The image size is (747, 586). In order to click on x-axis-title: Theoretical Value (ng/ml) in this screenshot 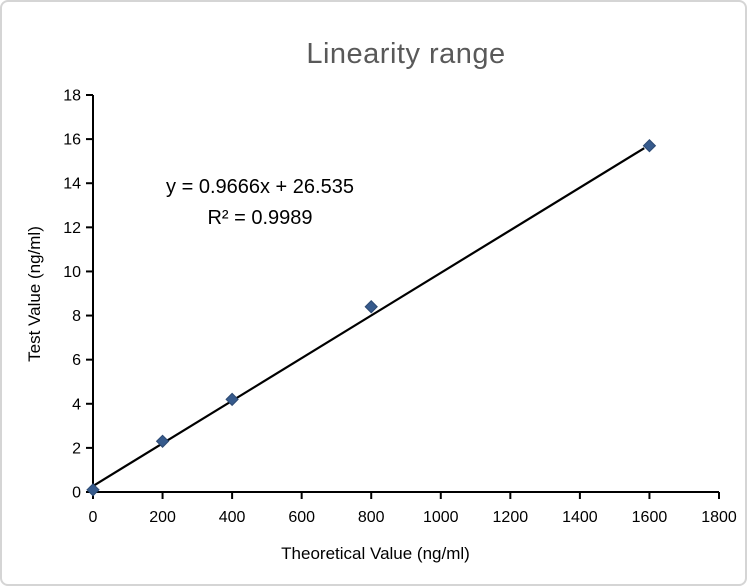, I will do `click(375, 553)`.